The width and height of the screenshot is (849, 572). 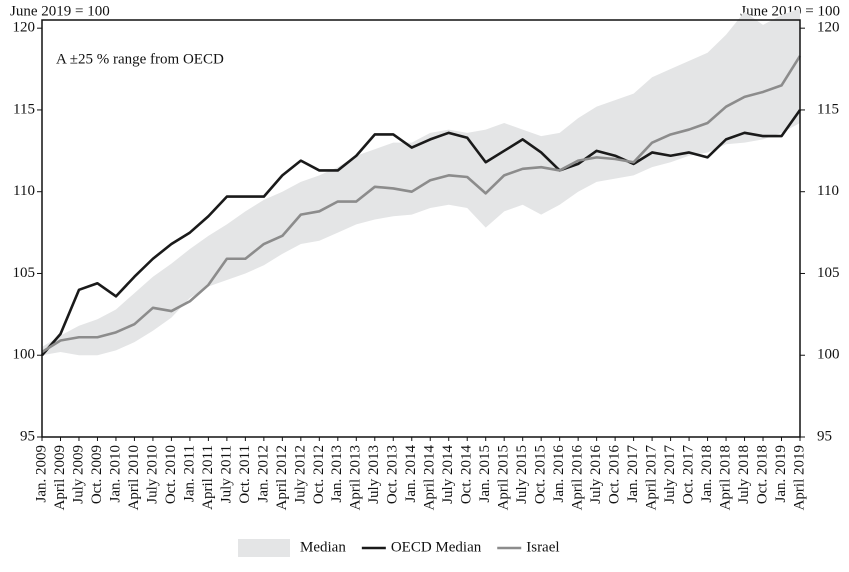 I want to click on y-tick-label: 105, so click(x=24, y=273).